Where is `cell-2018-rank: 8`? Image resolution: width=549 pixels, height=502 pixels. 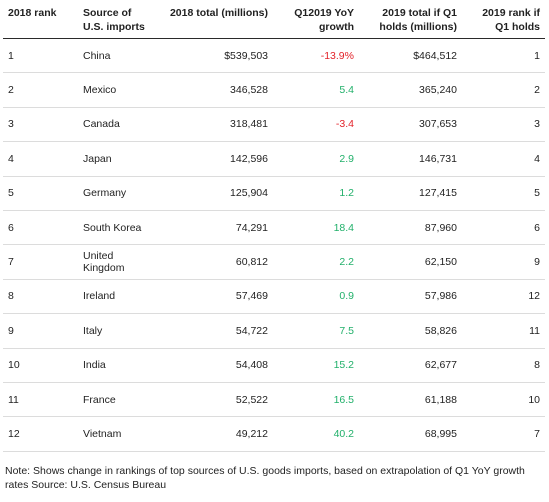 cell-2018-rank: 8 is located at coordinates (40, 297).